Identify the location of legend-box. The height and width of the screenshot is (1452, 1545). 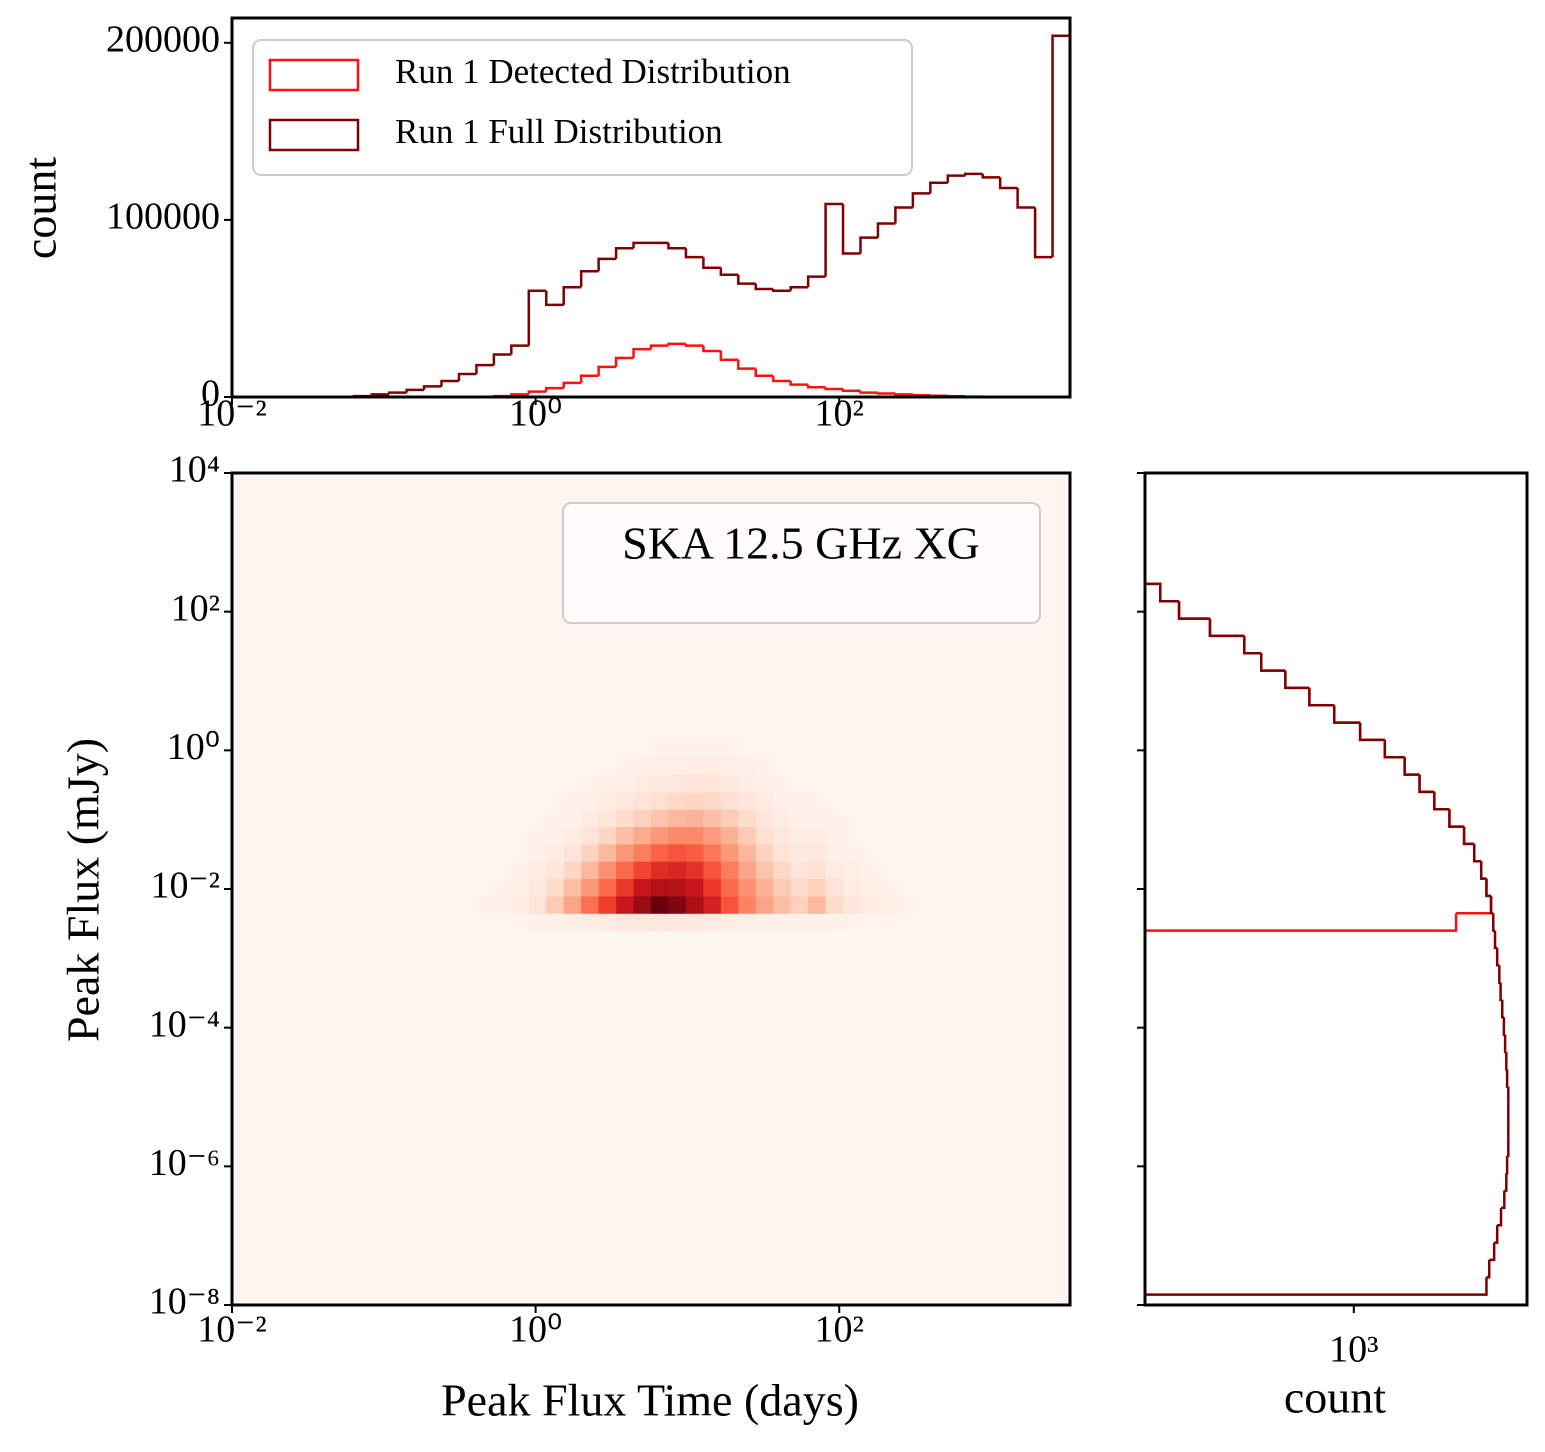
(582, 107).